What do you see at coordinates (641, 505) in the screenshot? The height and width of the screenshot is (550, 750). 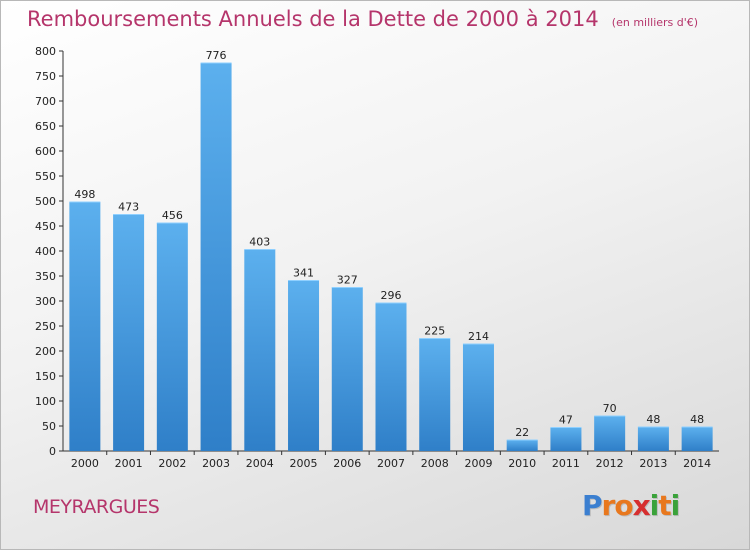 I see `logo-letter: x` at bounding box center [641, 505].